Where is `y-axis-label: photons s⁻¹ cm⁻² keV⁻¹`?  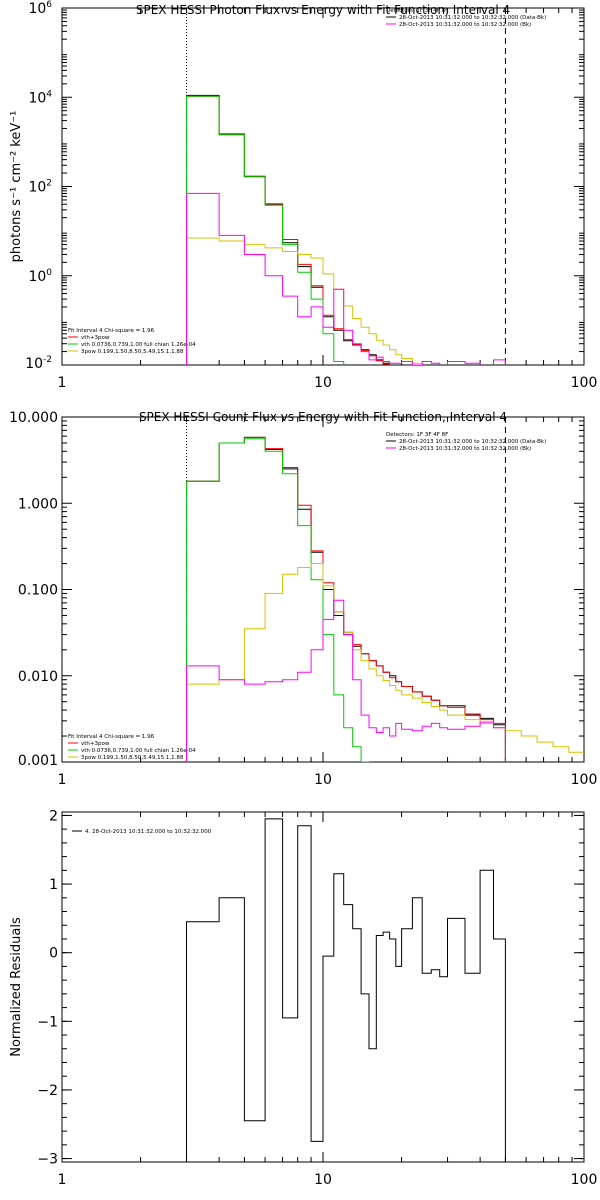 y-axis-label: photons s⁻¹ cm⁻² keV⁻¹ is located at coordinates (16, 187).